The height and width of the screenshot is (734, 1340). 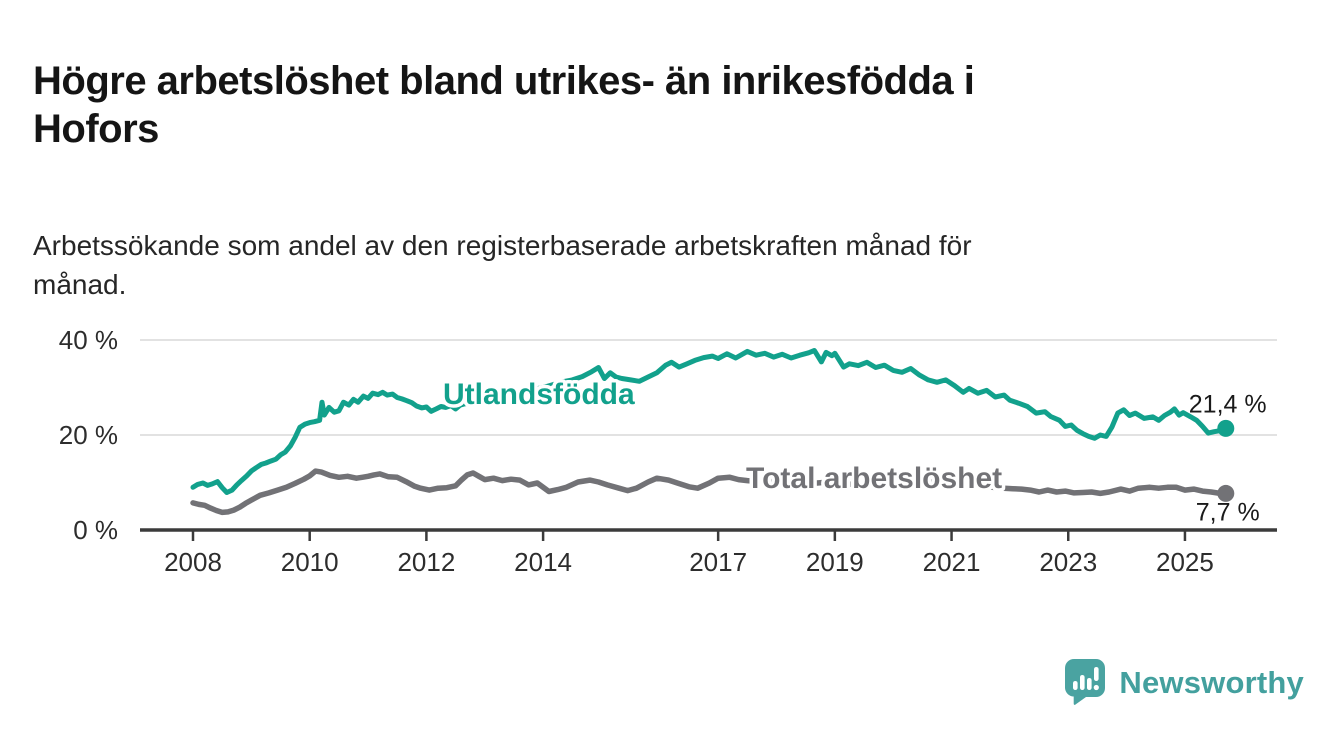 I want to click on x-tick-label: 2014, so click(x=543, y=562).